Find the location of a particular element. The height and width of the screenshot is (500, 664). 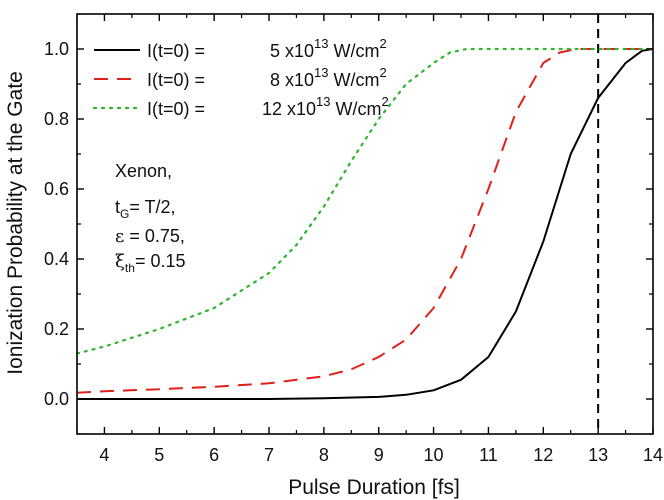

annotation-epsilon: ε = 0.75, is located at coordinates (150, 236).